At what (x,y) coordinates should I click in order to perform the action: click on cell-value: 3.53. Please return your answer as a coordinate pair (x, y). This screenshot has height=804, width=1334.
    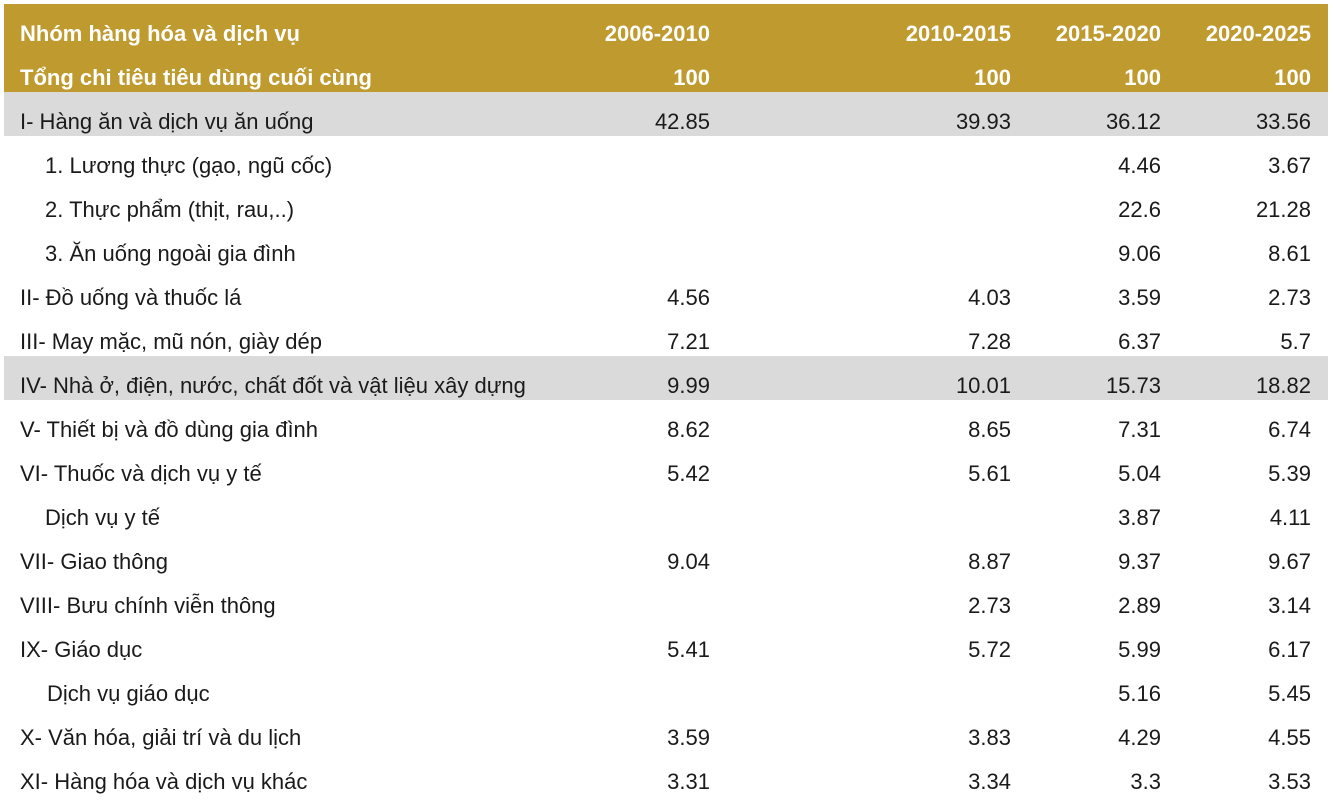
    Looking at the image, I should click on (1289, 781).